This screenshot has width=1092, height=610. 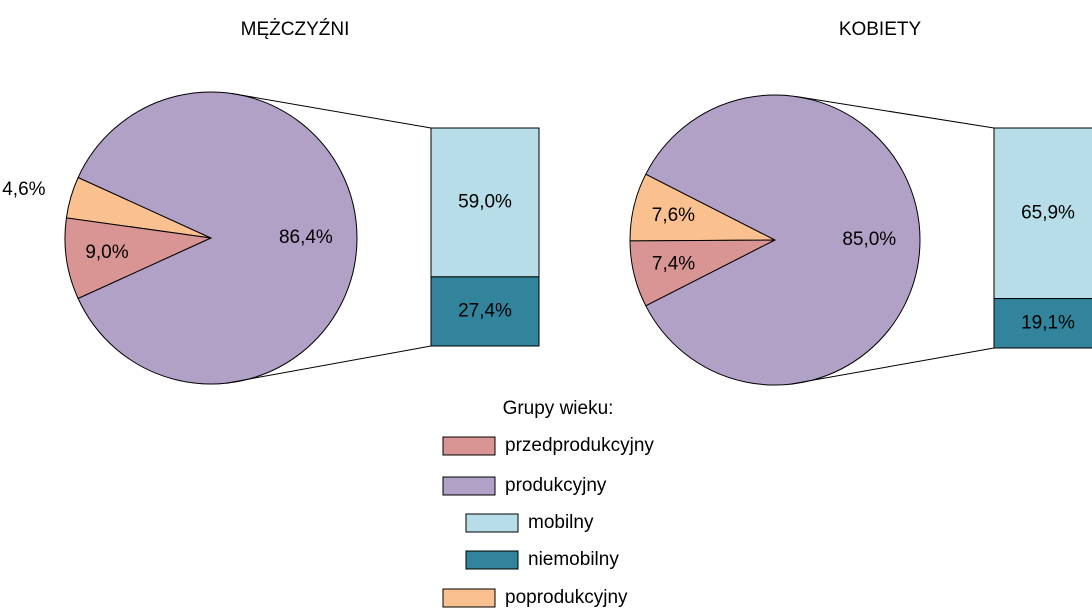 What do you see at coordinates (106, 252) in the screenshot?
I see `slice-label: 9,0%` at bounding box center [106, 252].